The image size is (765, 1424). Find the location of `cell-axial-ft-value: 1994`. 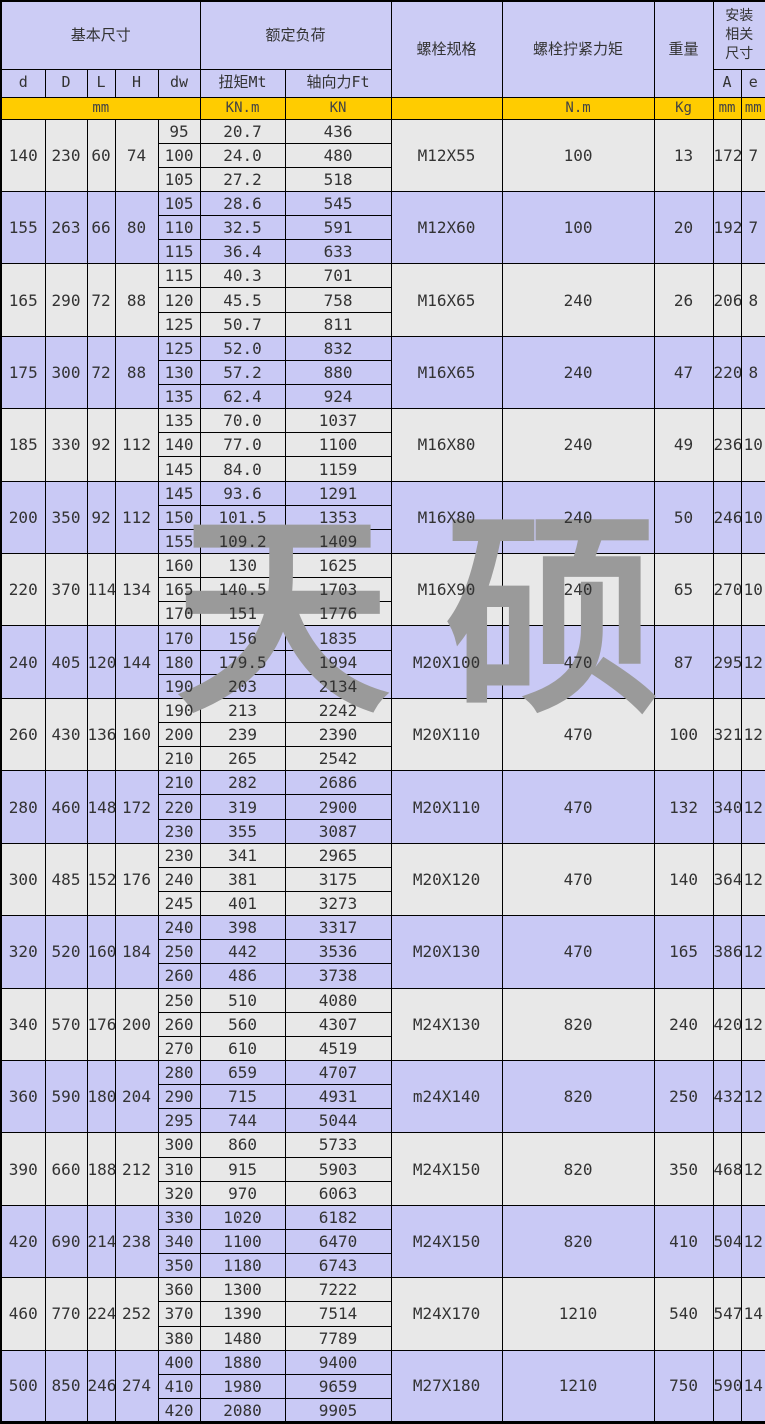

cell-axial-ft-value: 1994 is located at coordinates (338, 662).